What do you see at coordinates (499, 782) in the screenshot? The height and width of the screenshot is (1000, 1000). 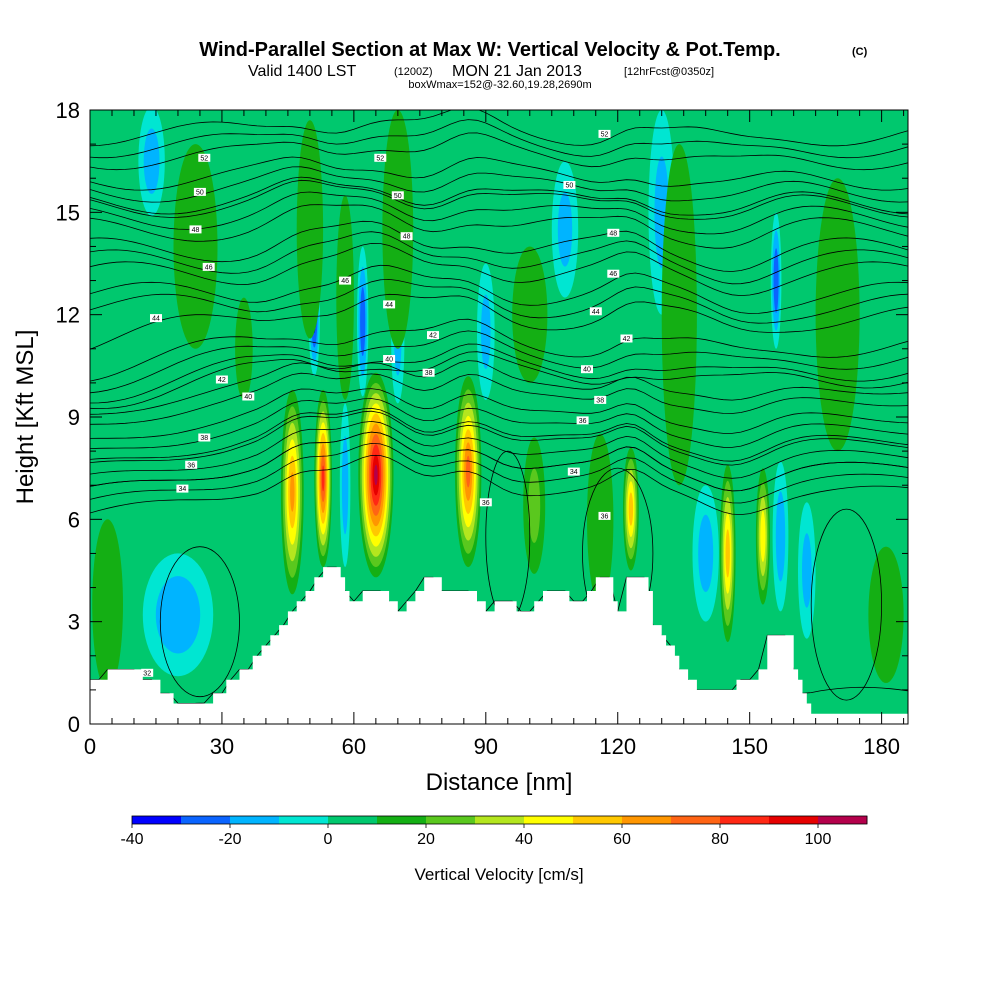 I see `x-axis-title: Distance [nm]` at bounding box center [499, 782].